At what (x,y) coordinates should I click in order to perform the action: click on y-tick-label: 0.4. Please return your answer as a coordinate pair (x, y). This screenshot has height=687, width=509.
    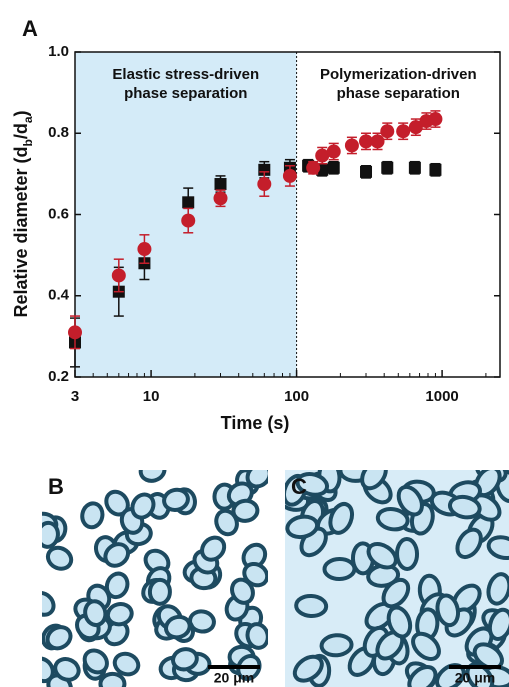
    Looking at the image, I should click on (59, 295).